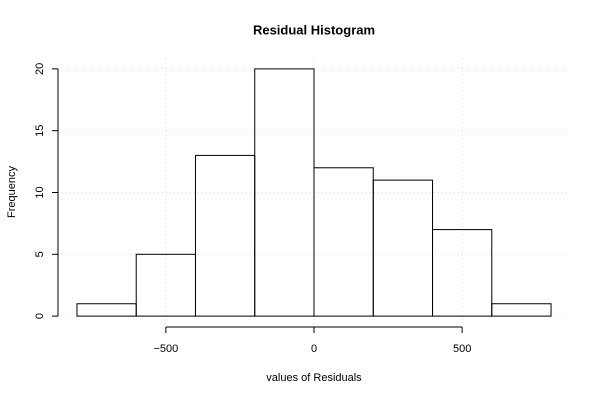 Image resolution: width=599 pixels, height=400 pixels. What do you see at coordinates (314, 378) in the screenshot?
I see `x-axis-title: values of Residuals` at bounding box center [314, 378].